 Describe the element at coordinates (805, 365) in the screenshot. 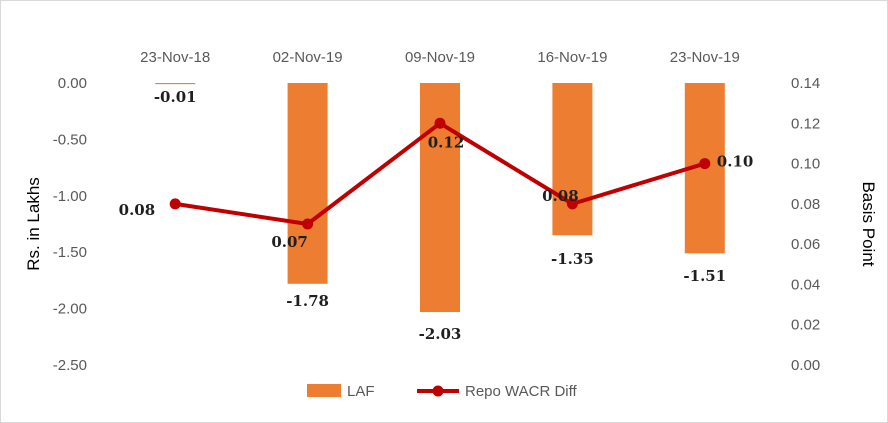

I see `y2-tick-label: 0.00` at that location.